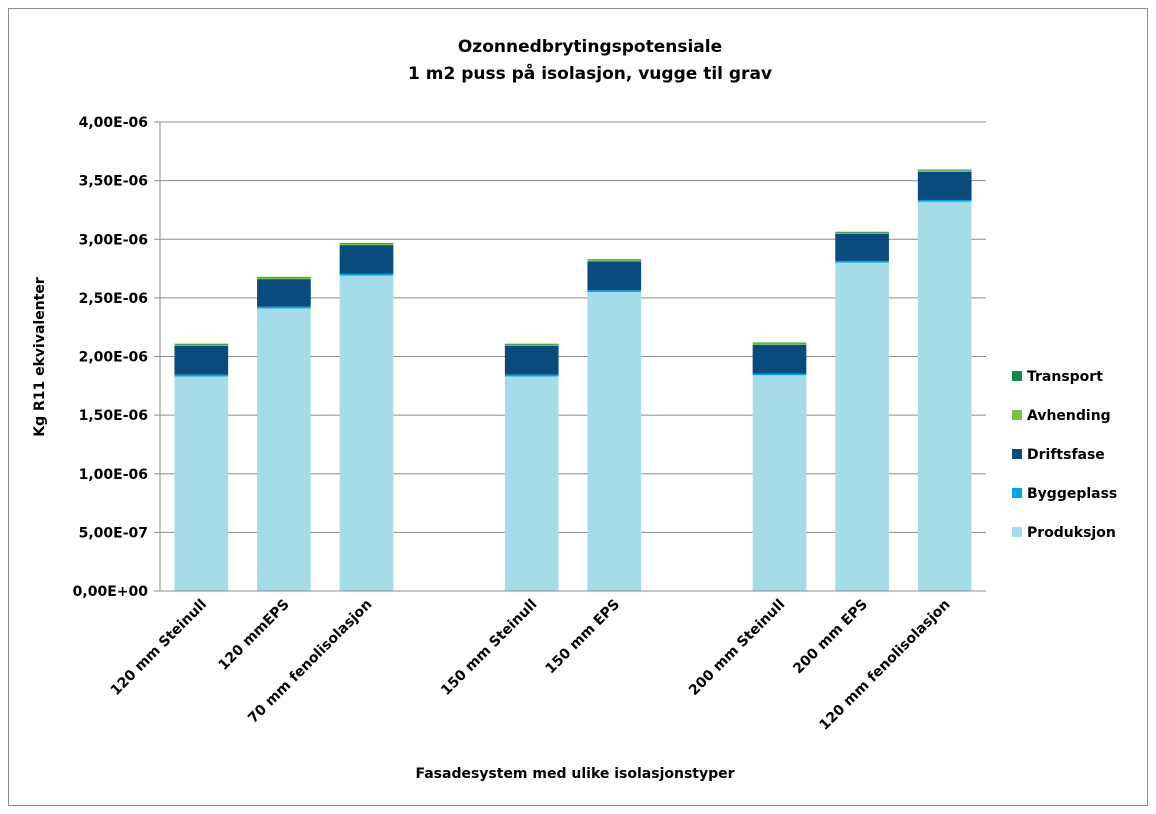 The width and height of the screenshot is (1156, 814). What do you see at coordinates (590, 47) in the screenshot?
I see `chart-title-line-1: Ozonnedbrytingspotensiale` at bounding box center [590, 47].